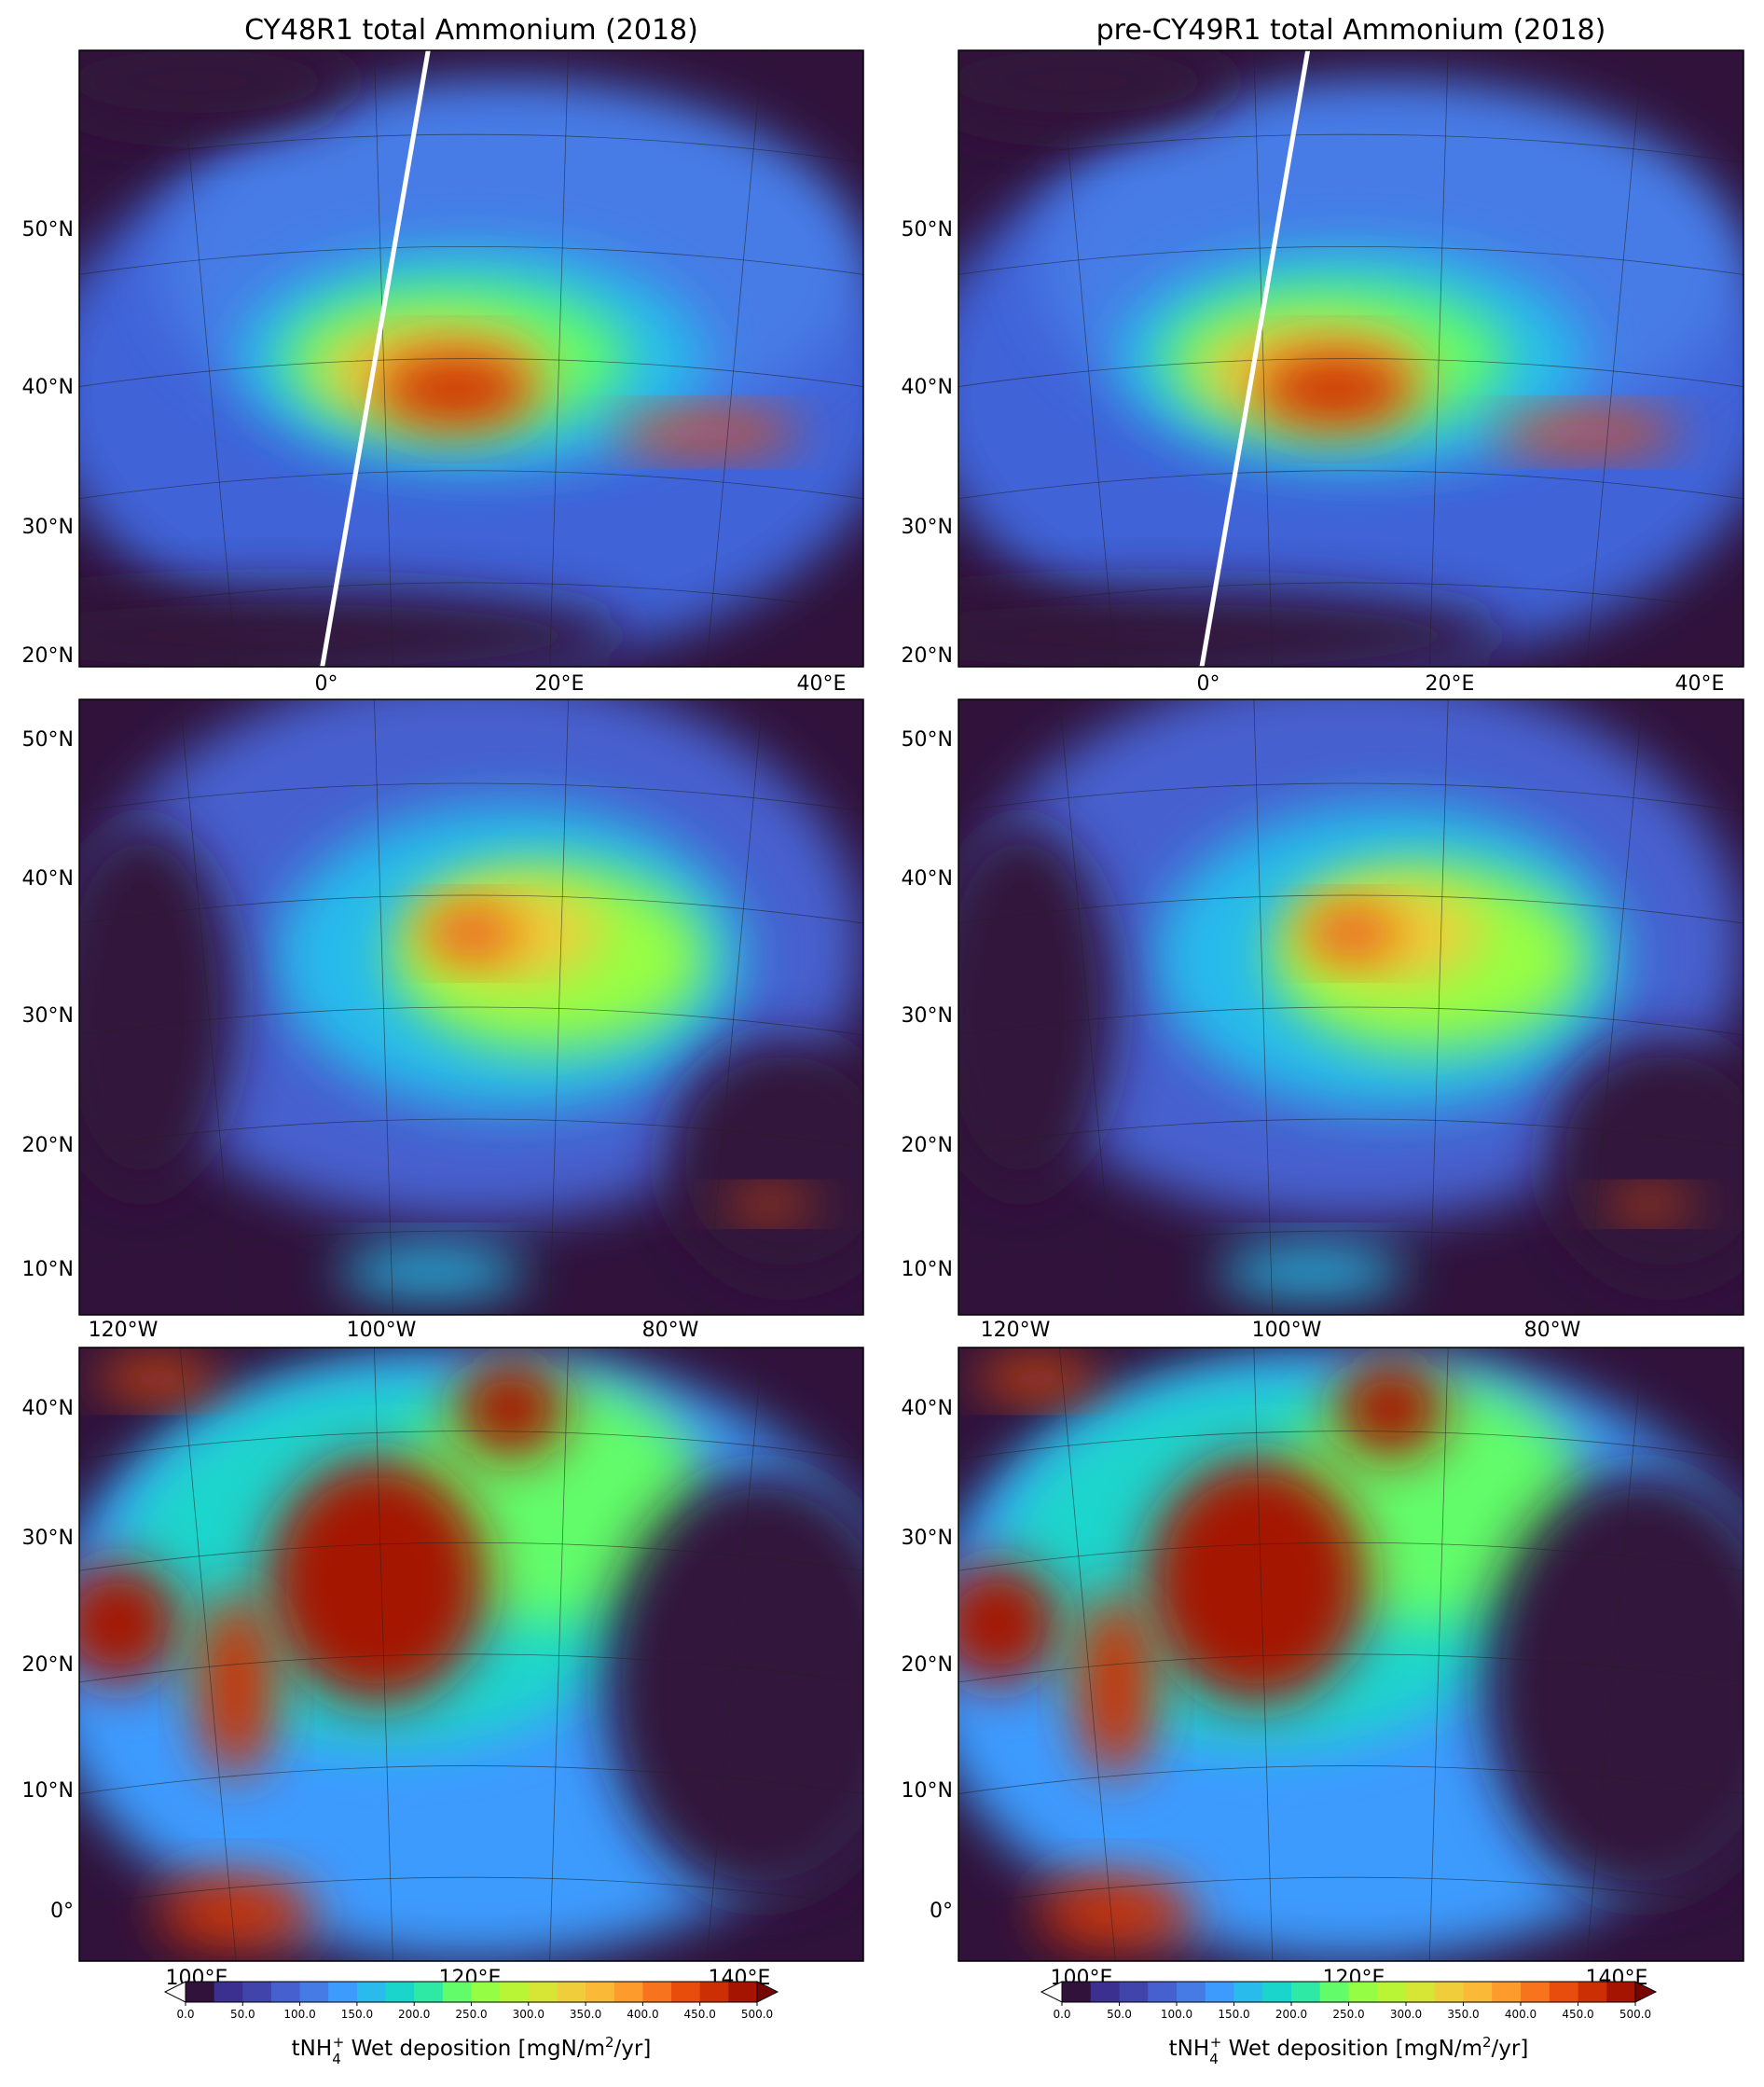  I want to click on colorbar-label-part: 4, so click(1214, 2059).